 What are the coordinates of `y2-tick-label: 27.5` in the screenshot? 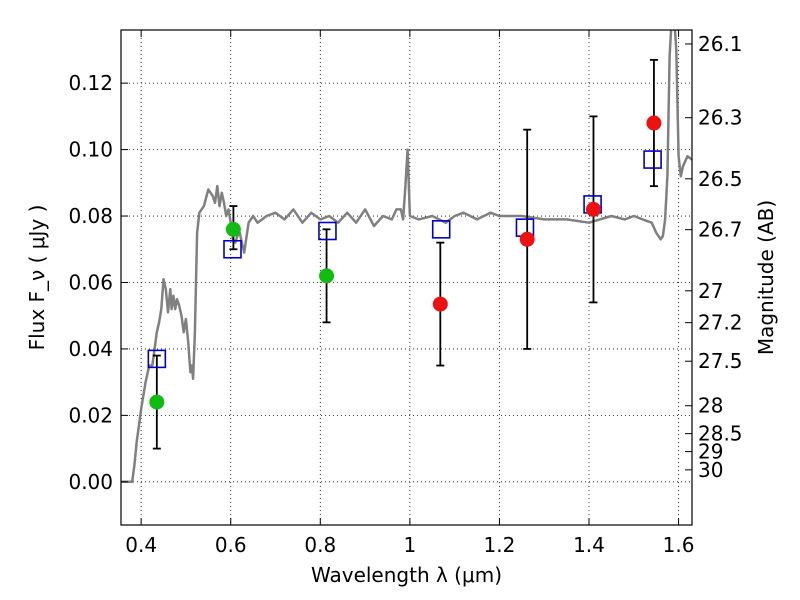 It's located at (720, 361).